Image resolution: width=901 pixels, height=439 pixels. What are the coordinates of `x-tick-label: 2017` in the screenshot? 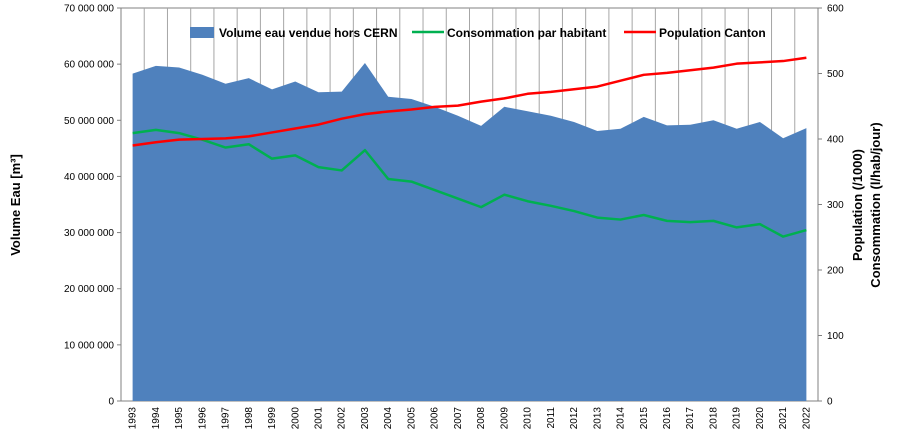 It's located at (690, 418).